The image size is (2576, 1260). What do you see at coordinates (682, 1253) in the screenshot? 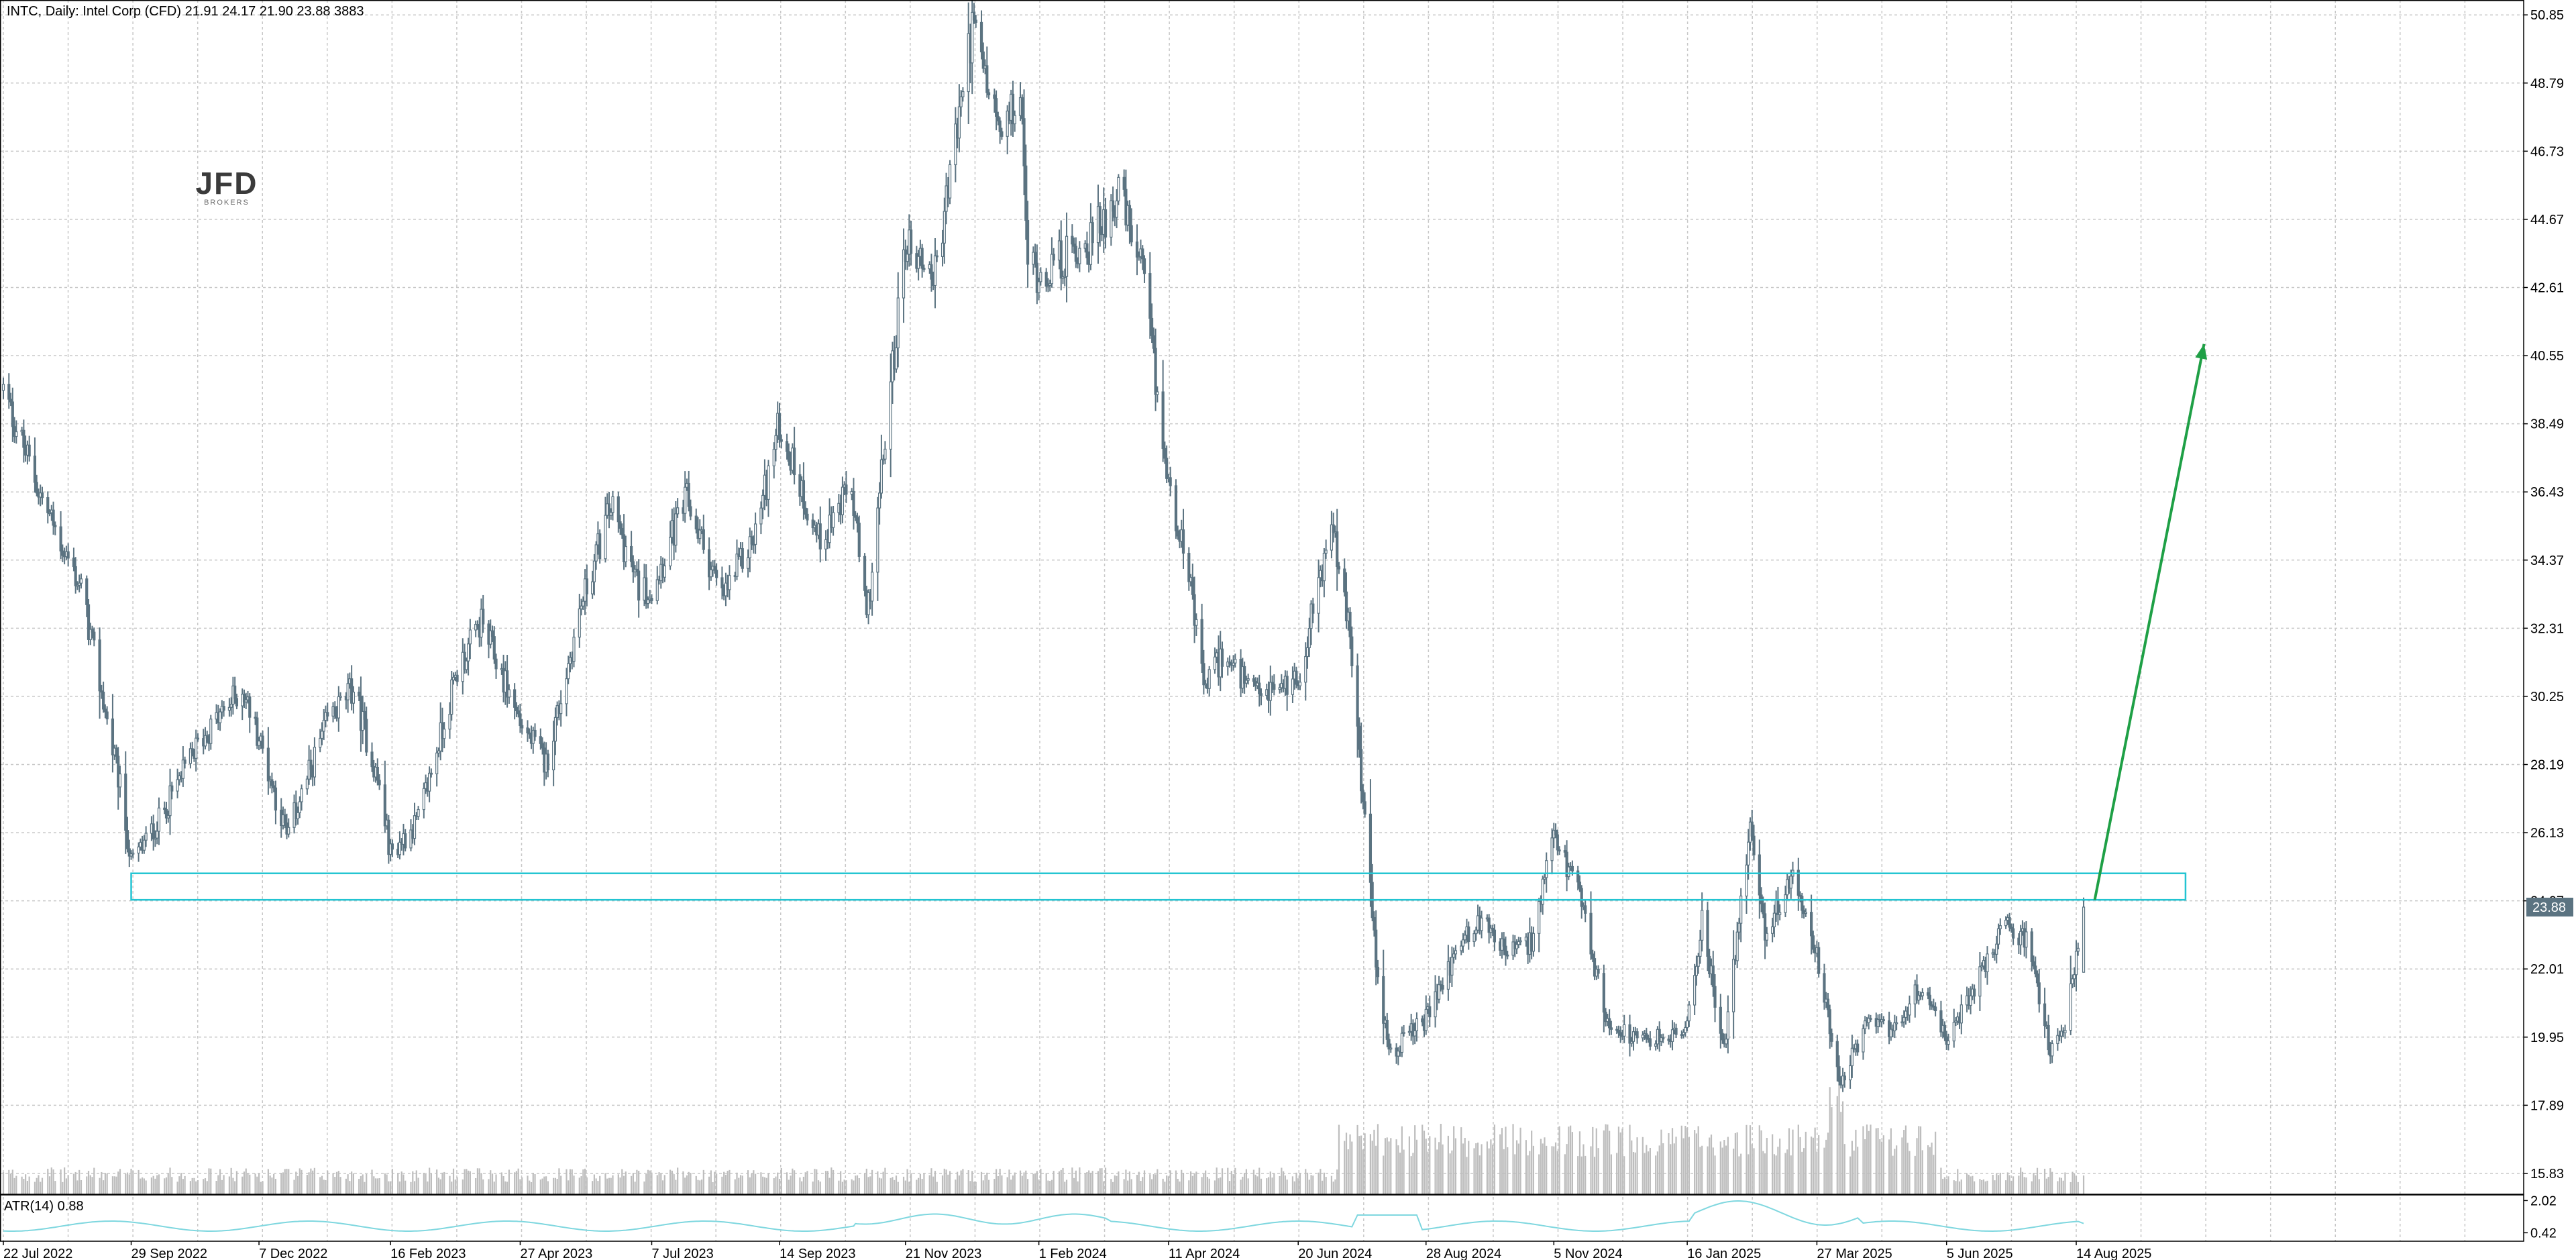
I see `time-axis-label: 7 Jul 2023` at bounding box center [682, 1253].